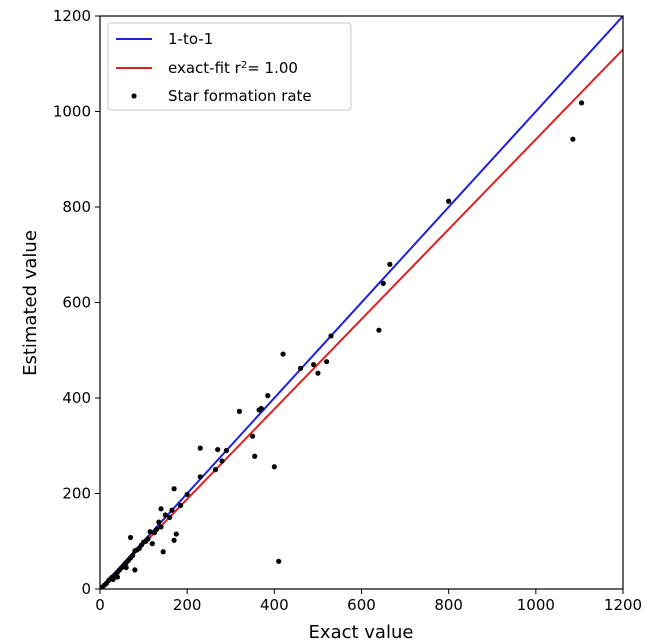  What do you see at coordinates (100, 605) in the screenshot?
I see `x-tick-label: 0` at bounding box center [100, 605].